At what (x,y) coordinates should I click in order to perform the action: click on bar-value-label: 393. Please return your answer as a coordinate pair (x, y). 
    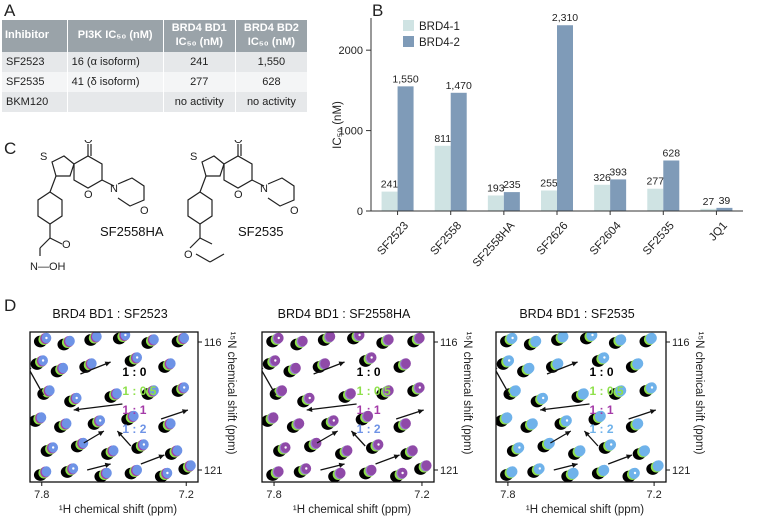
    Looking at the image, I should click on (618, 172).